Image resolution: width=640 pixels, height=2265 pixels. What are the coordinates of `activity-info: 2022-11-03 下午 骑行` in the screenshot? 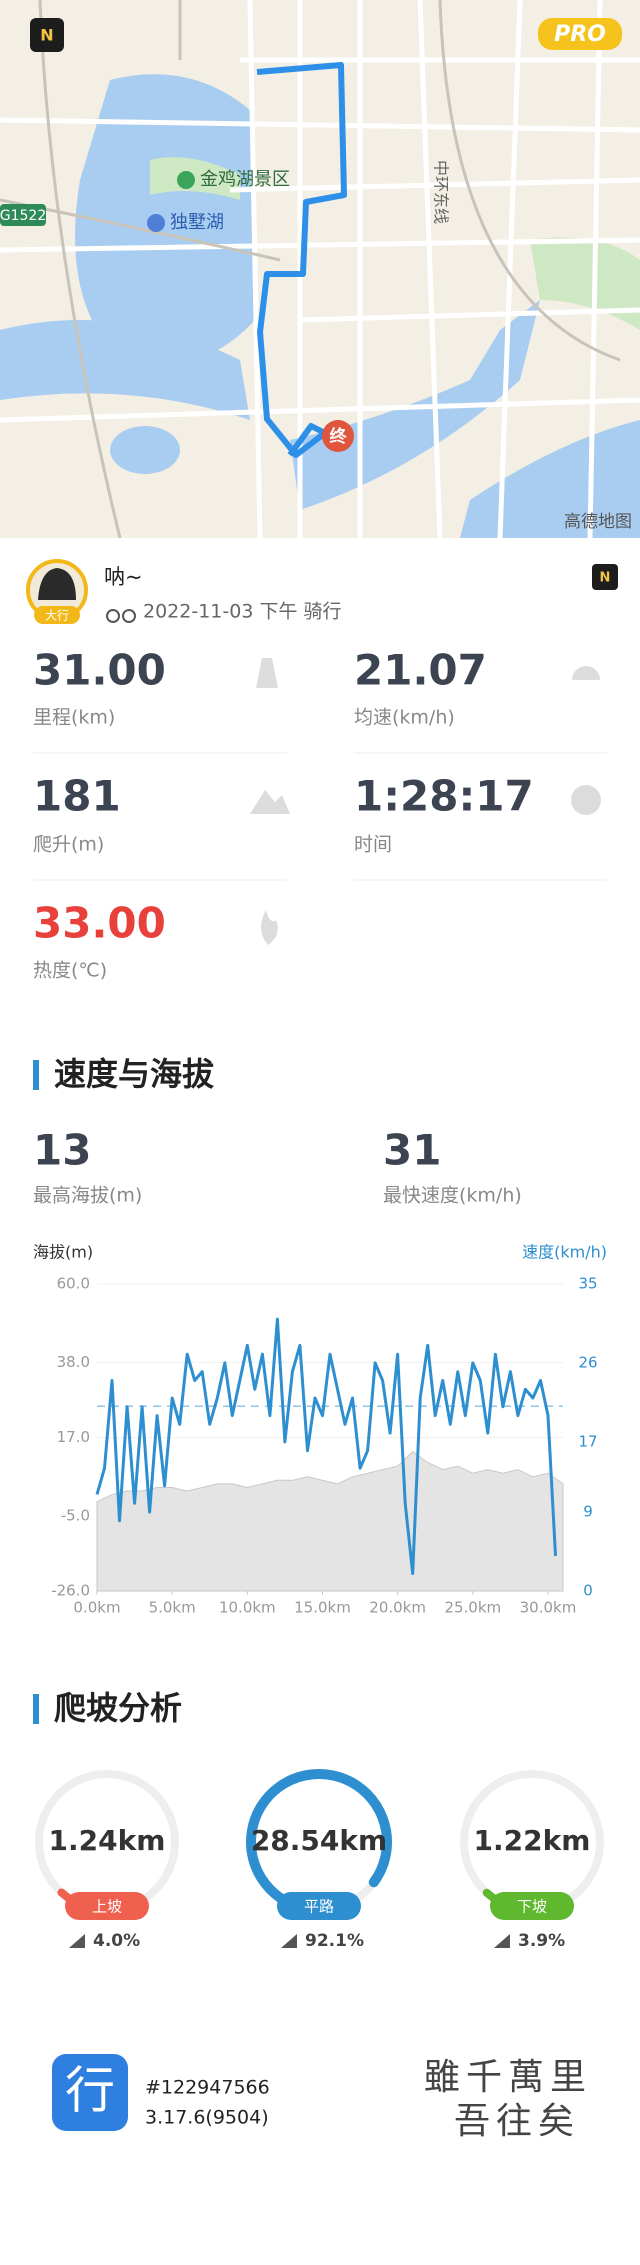 It's located at (242, 612).